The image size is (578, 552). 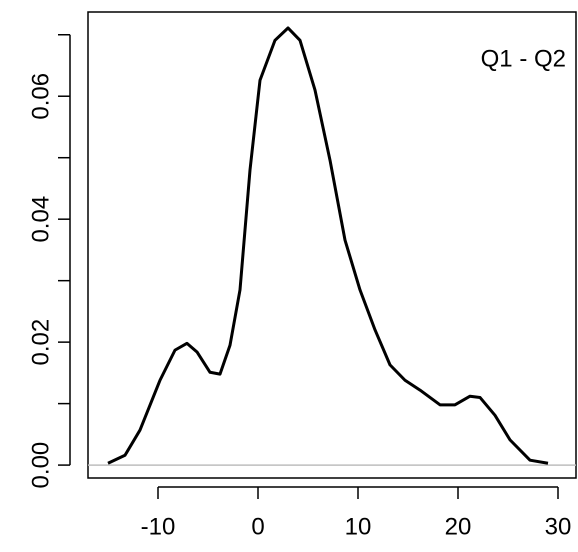 I want to click on y-tick-label: 0.04, so click(x=40, y=219).